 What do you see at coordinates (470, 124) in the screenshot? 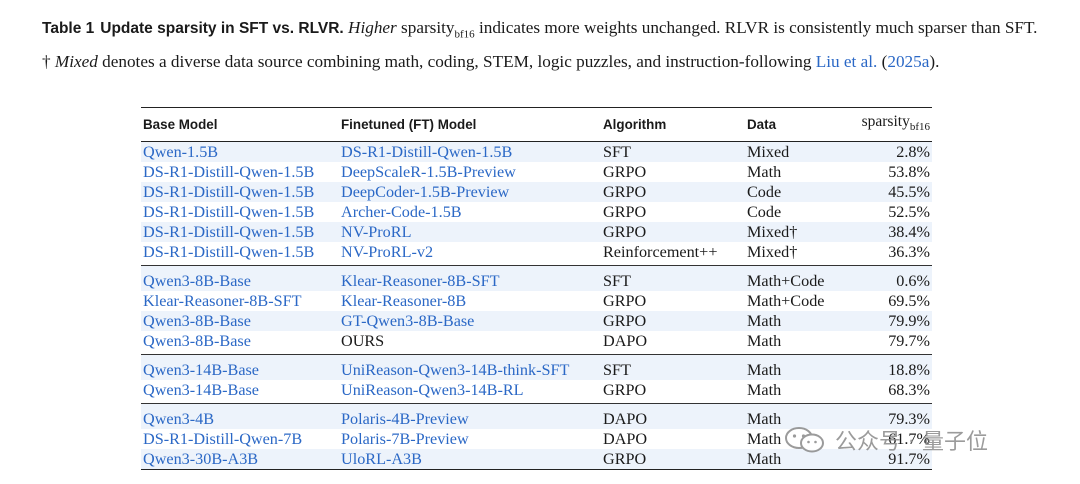
I see `header-ft-model: Finetuned (FT) Model` at bounding box center [470, 124].